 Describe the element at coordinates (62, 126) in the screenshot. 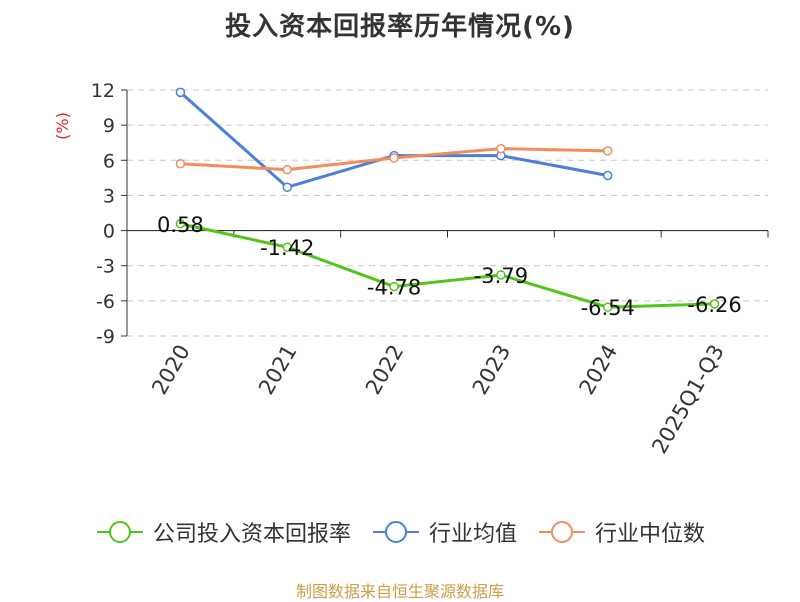

I see `y-axis-unit-label: (%)` at that location.